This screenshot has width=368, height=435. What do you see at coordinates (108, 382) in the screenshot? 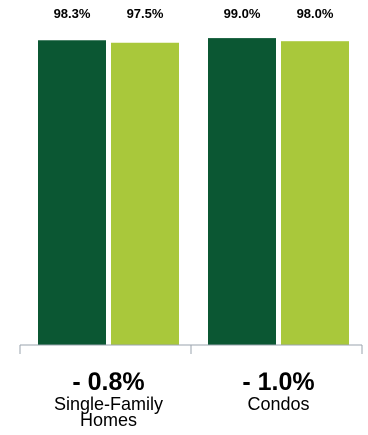
I see `change-label-1: - 0.8%` at bounding box center [108, 382].